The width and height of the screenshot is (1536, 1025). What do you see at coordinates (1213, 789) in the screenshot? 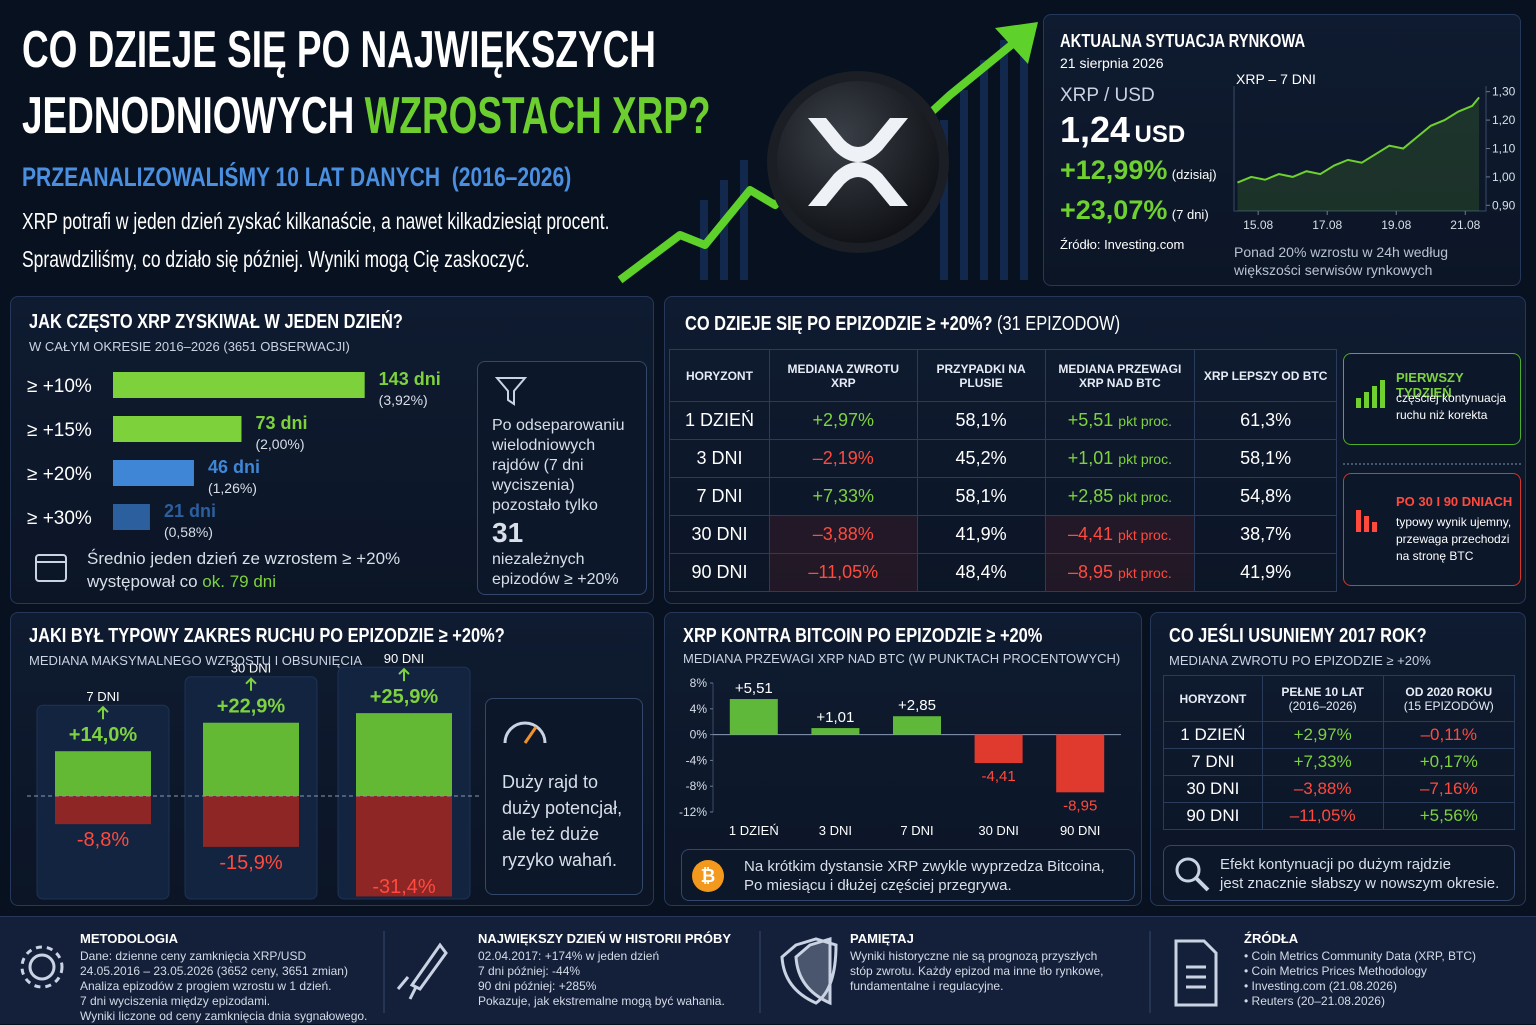
I see `horizon-cell: 30 DNI` at bounding box center [1213, 789].